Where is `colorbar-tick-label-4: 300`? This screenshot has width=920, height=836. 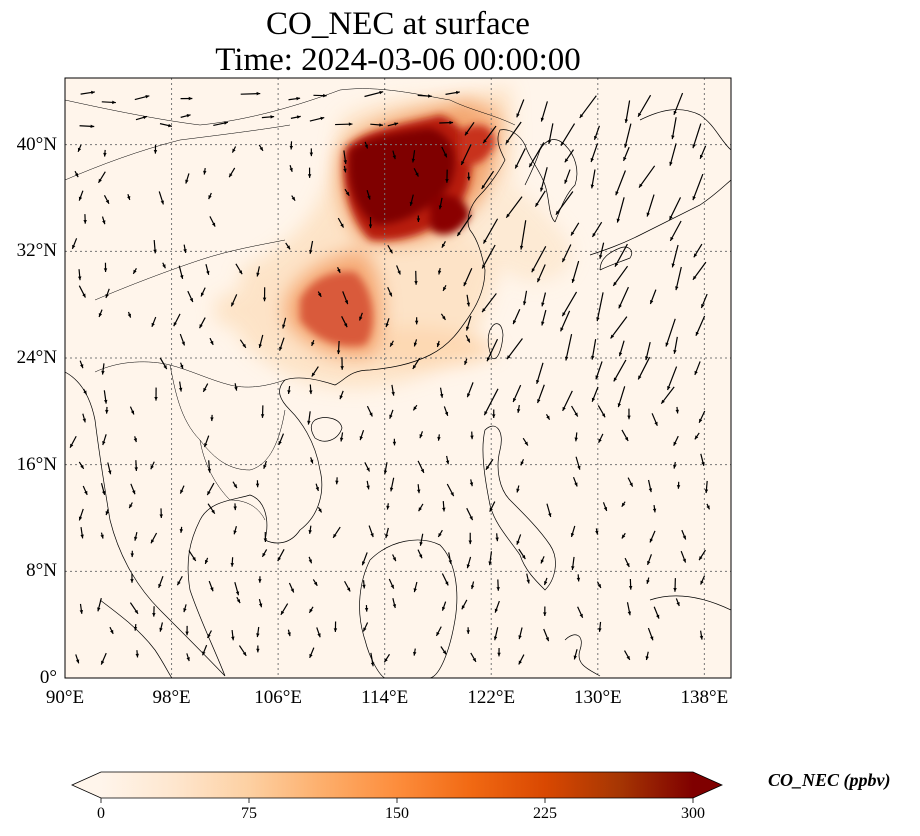
colorbar-tick-label-4: 300 is located at coordinates (693, 813).